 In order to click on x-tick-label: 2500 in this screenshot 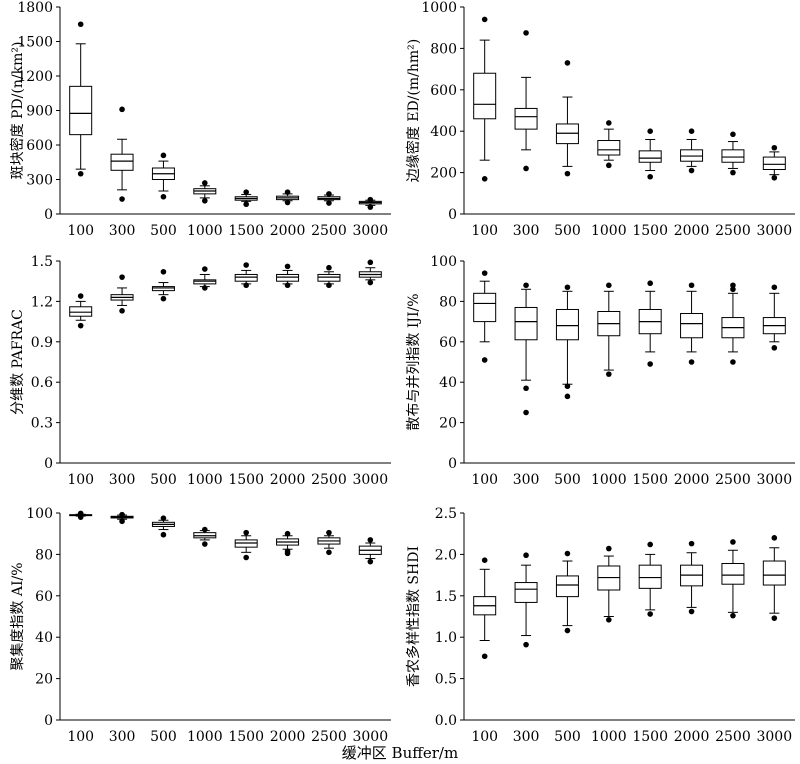, I will do `click(733, 480)`.